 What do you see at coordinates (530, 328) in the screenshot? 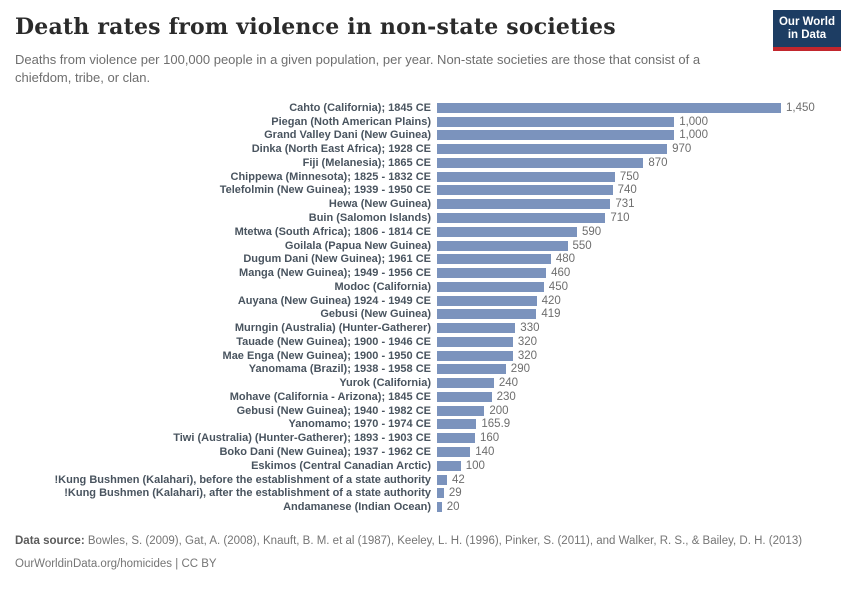
I see `value-label: 330` at bounding box center [530, 328].